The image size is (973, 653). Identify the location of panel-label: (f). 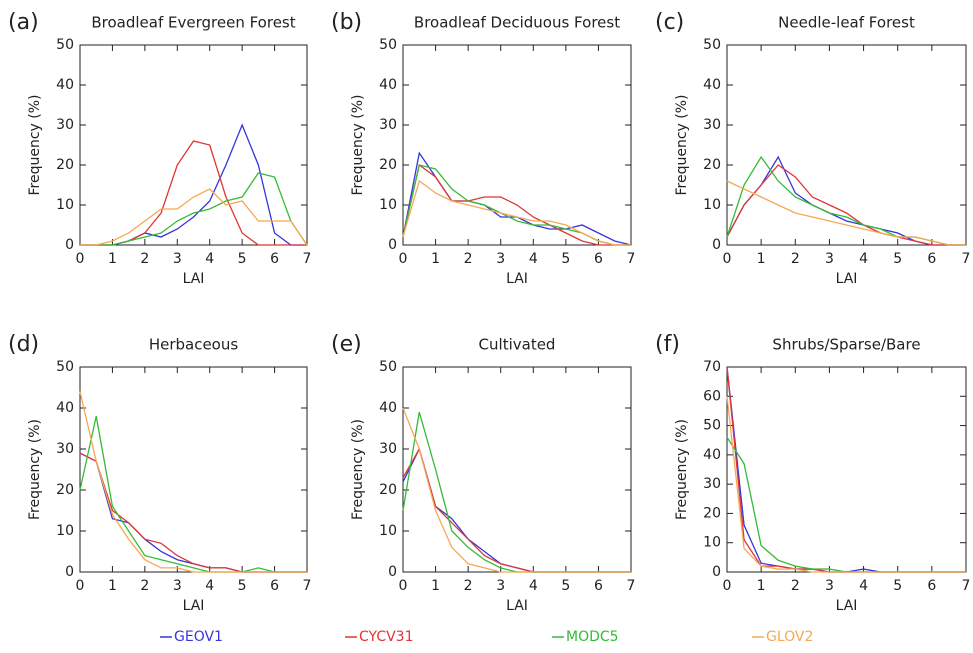
(667, 344).